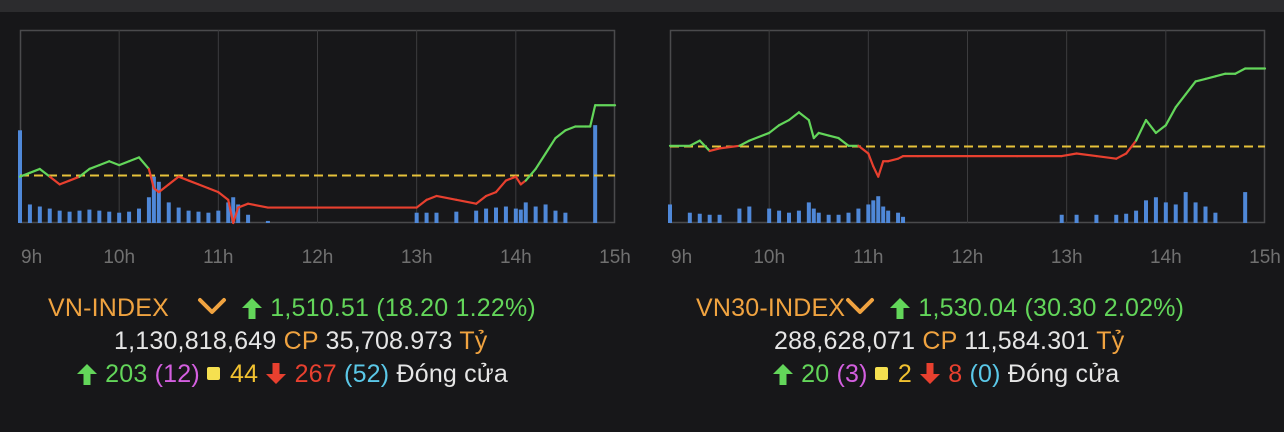 This screenshot has height=432, width=1284. What do you see at coordinates (1104, 308) in the screenshot?
I see `index-change: (30.30 2.02%)` at bounding box center [1104, 308].